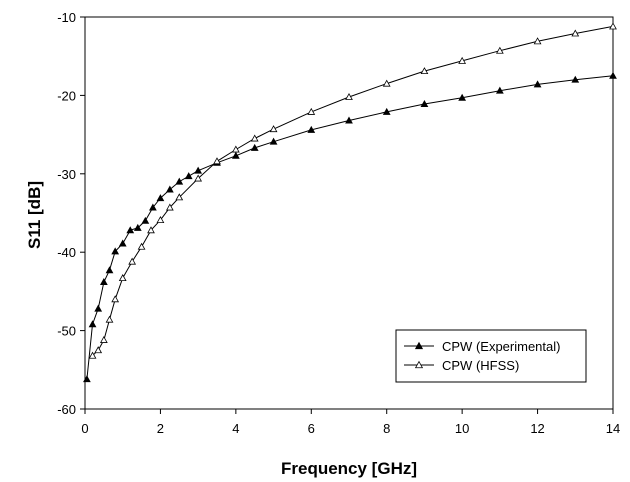 This screenshot has height=482, width=630. I want to click on x-tick-label: 6, so click(311, 428).